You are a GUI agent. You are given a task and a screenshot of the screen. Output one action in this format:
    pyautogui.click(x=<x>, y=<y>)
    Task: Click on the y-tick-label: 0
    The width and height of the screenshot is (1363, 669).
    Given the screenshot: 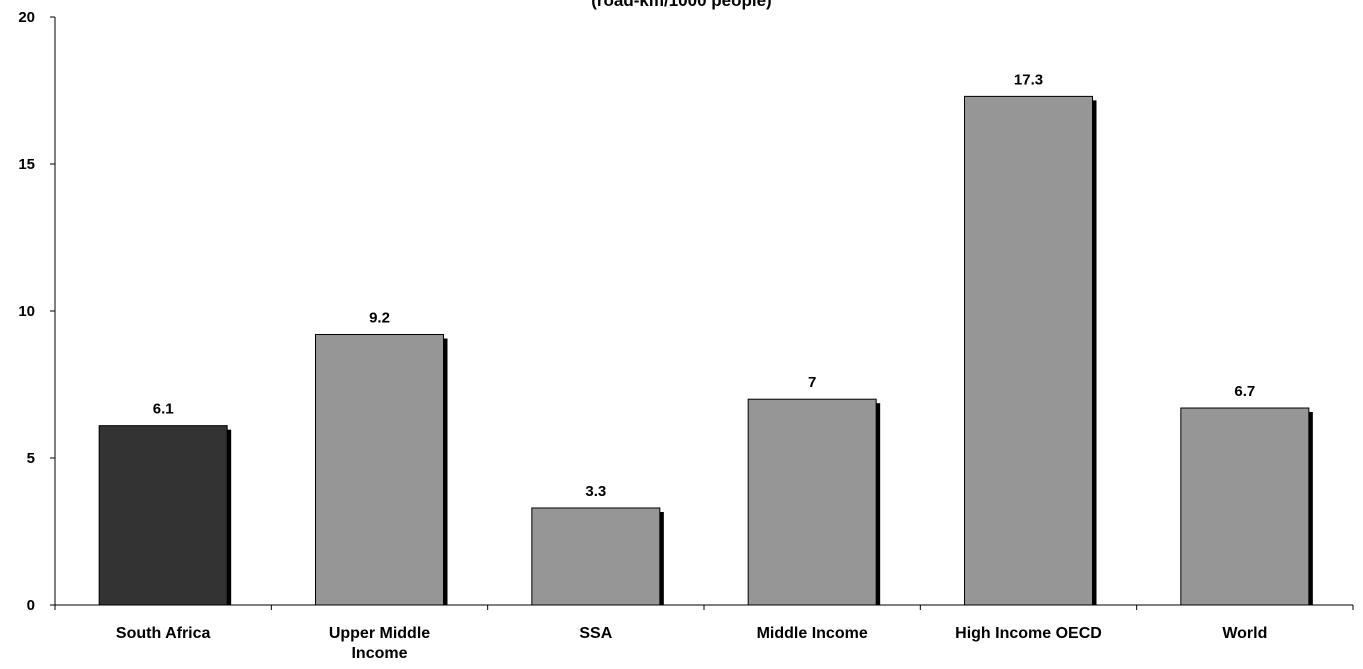 What is the action you would take?
    pyautogui.click(x=31, y=605)
    